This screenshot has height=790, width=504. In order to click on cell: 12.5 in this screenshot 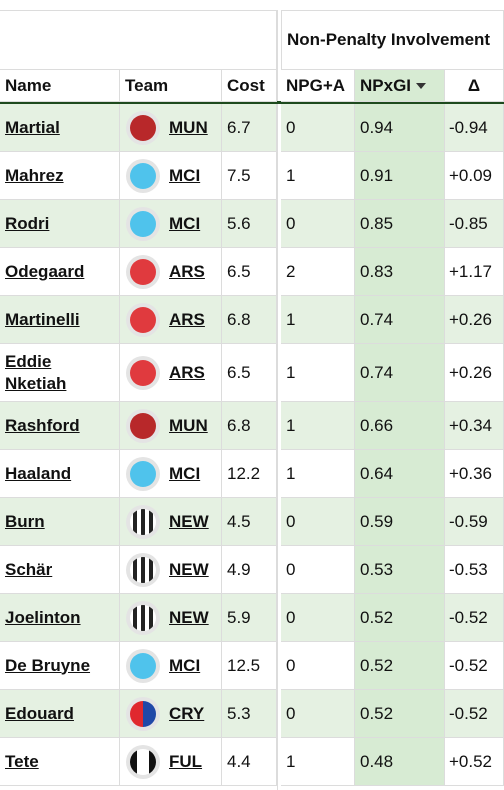, I will do `click(249, 666)`.